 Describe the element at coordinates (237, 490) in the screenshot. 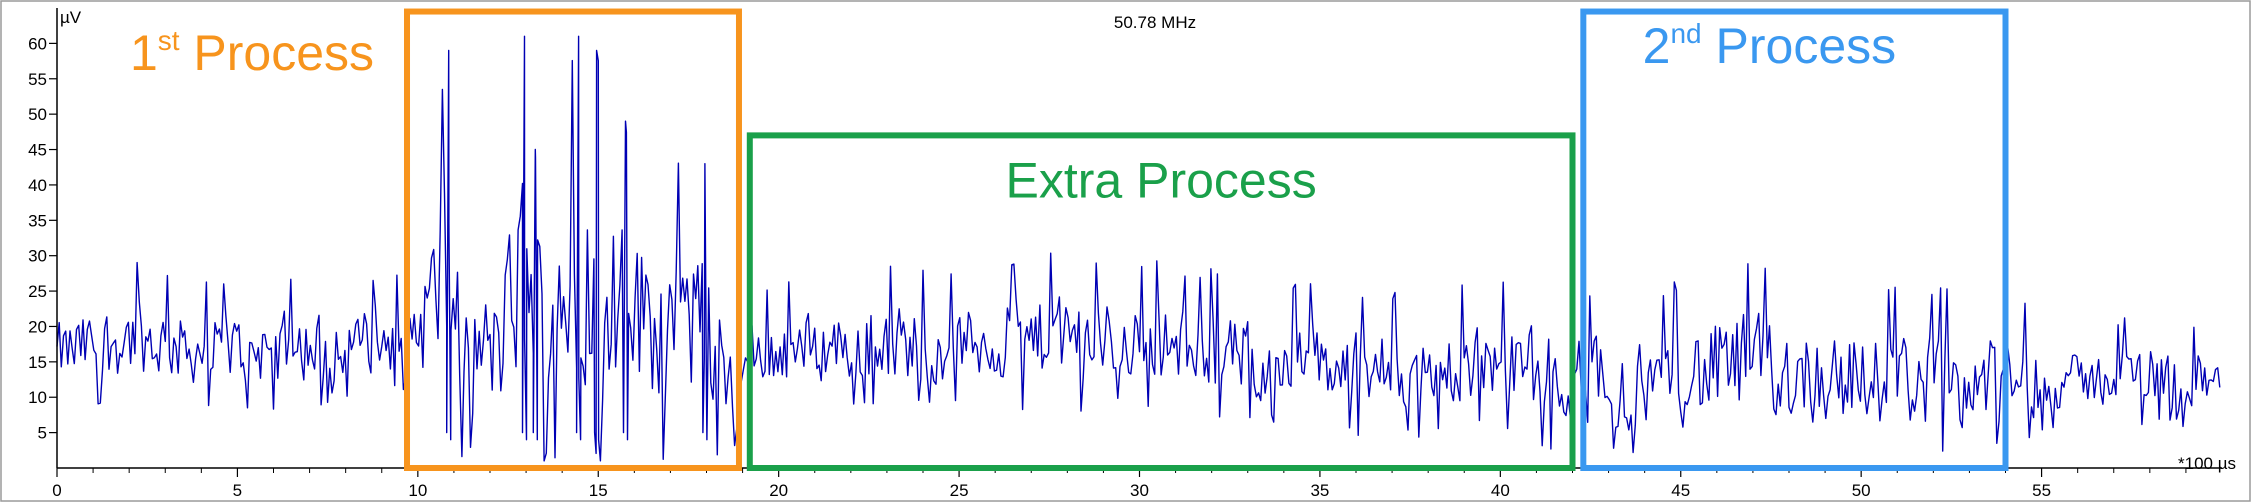

I see `x-tick-label: 5` at that location.